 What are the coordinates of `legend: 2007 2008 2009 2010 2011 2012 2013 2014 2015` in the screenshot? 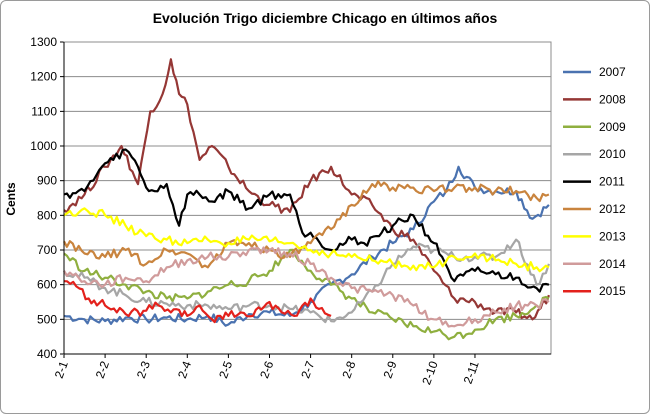 It's located at (594, 181).